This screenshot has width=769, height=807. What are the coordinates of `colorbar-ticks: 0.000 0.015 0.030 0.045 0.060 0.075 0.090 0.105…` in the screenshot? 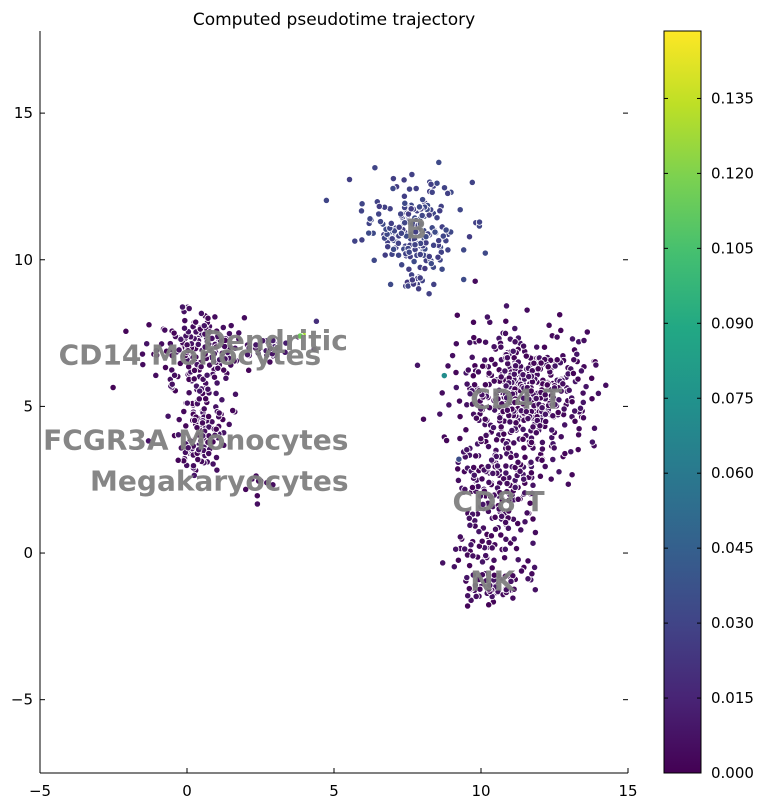 It's located at (709, 435).